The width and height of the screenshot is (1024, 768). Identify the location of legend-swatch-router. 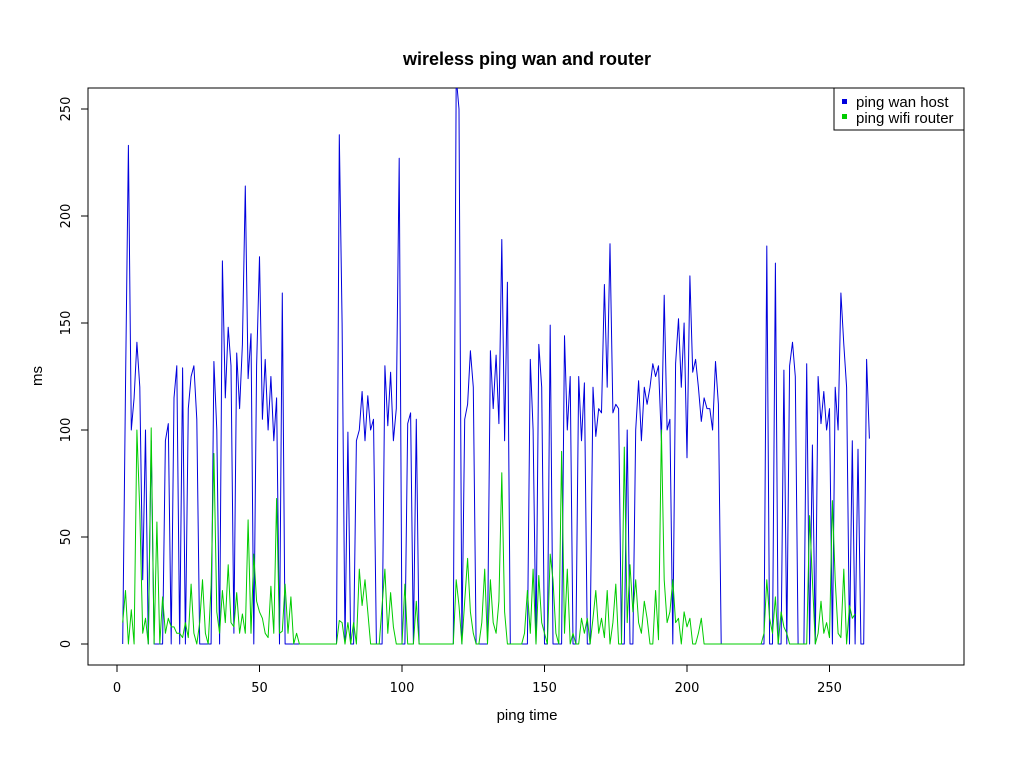
(844, 116).